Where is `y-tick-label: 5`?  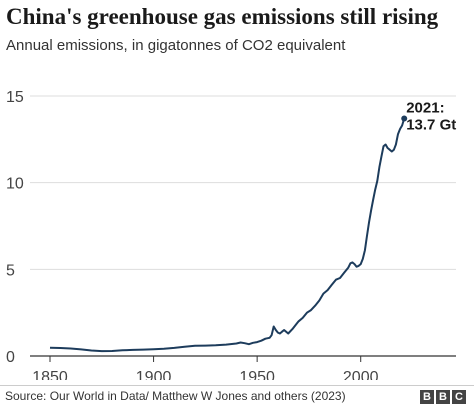 y-tick-label: 5 is located at coordinates (10, 270).